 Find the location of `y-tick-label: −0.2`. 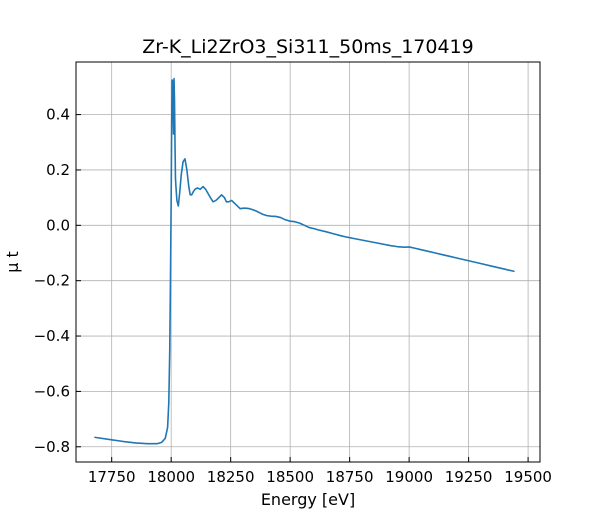

y-tick-label: −0.2 is located at coordinates (52, 281).